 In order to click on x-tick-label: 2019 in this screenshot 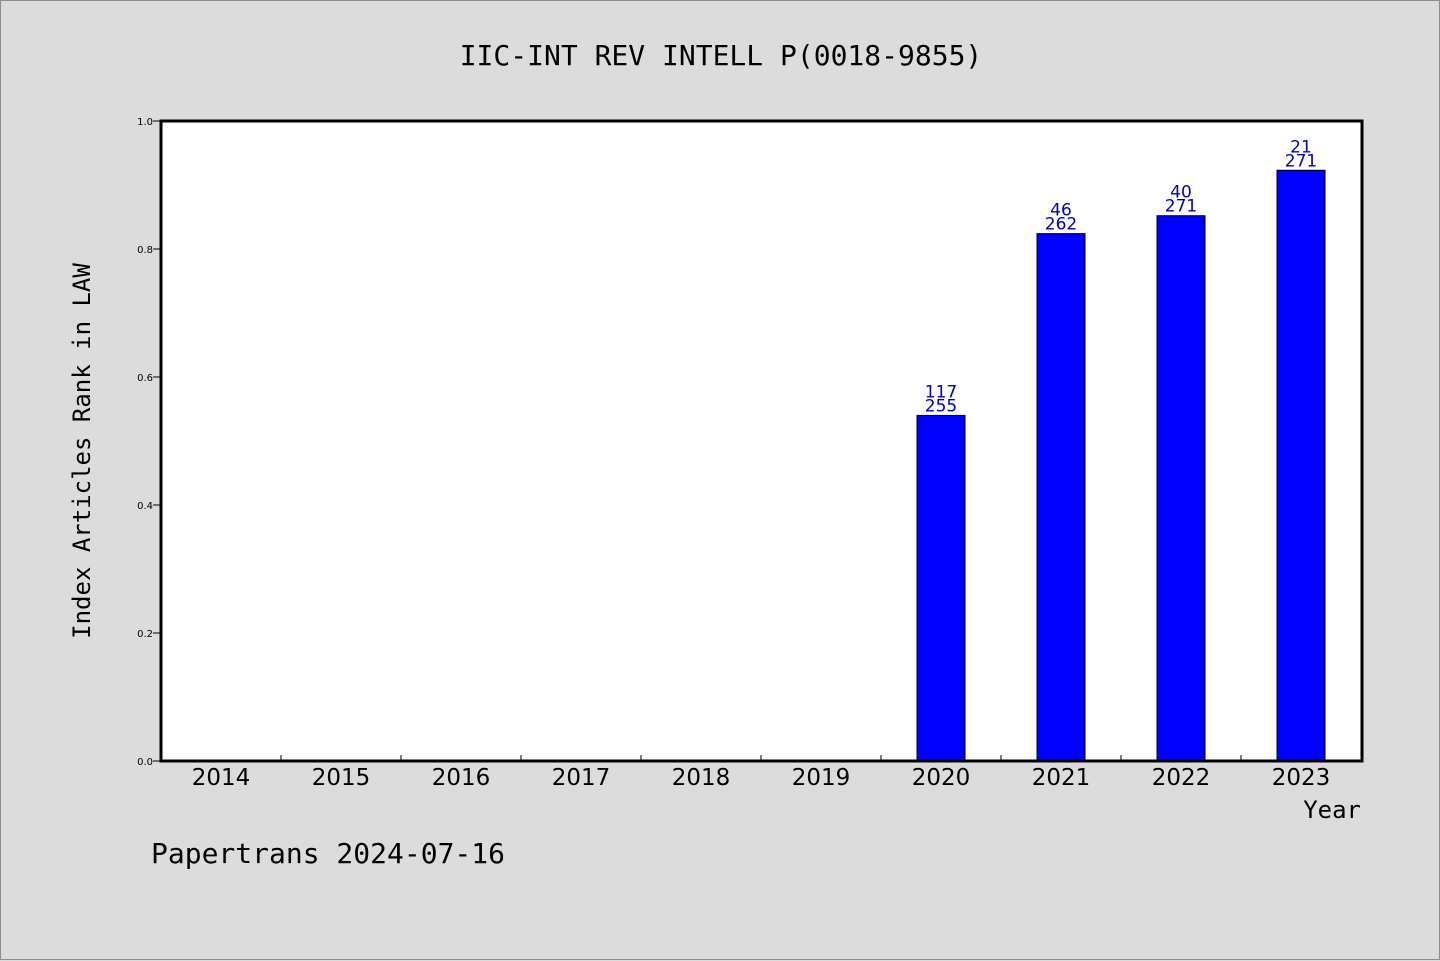, I will do `click(821, 778)`.